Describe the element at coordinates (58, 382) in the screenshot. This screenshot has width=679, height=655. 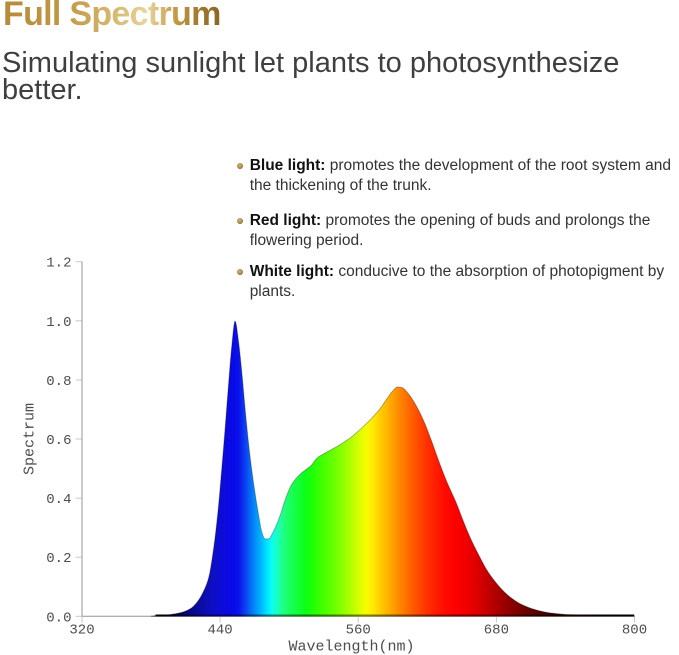
I see `svg-text: 0.8` at that location.